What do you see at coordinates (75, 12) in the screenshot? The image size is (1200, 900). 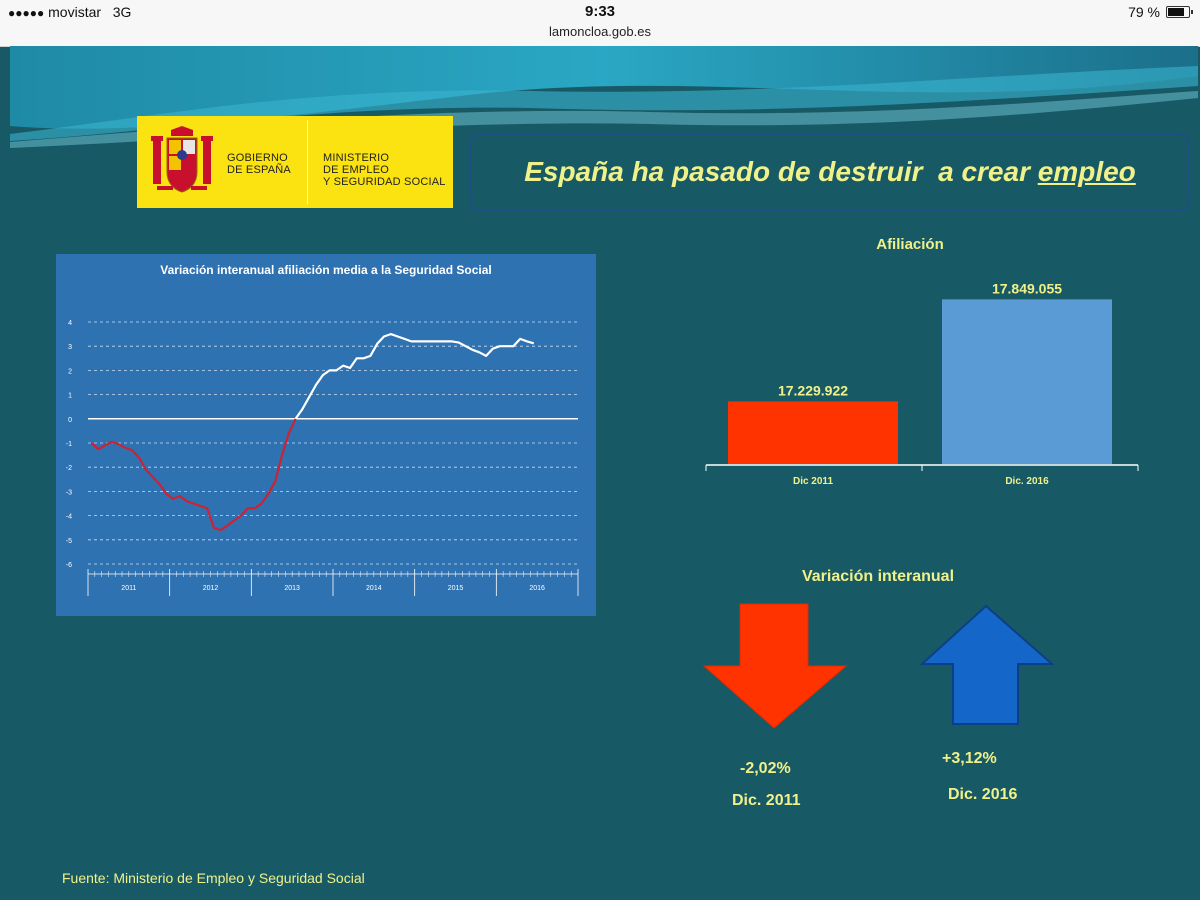 I see `carrier-name: movistar` at bounding box center [75, 12].